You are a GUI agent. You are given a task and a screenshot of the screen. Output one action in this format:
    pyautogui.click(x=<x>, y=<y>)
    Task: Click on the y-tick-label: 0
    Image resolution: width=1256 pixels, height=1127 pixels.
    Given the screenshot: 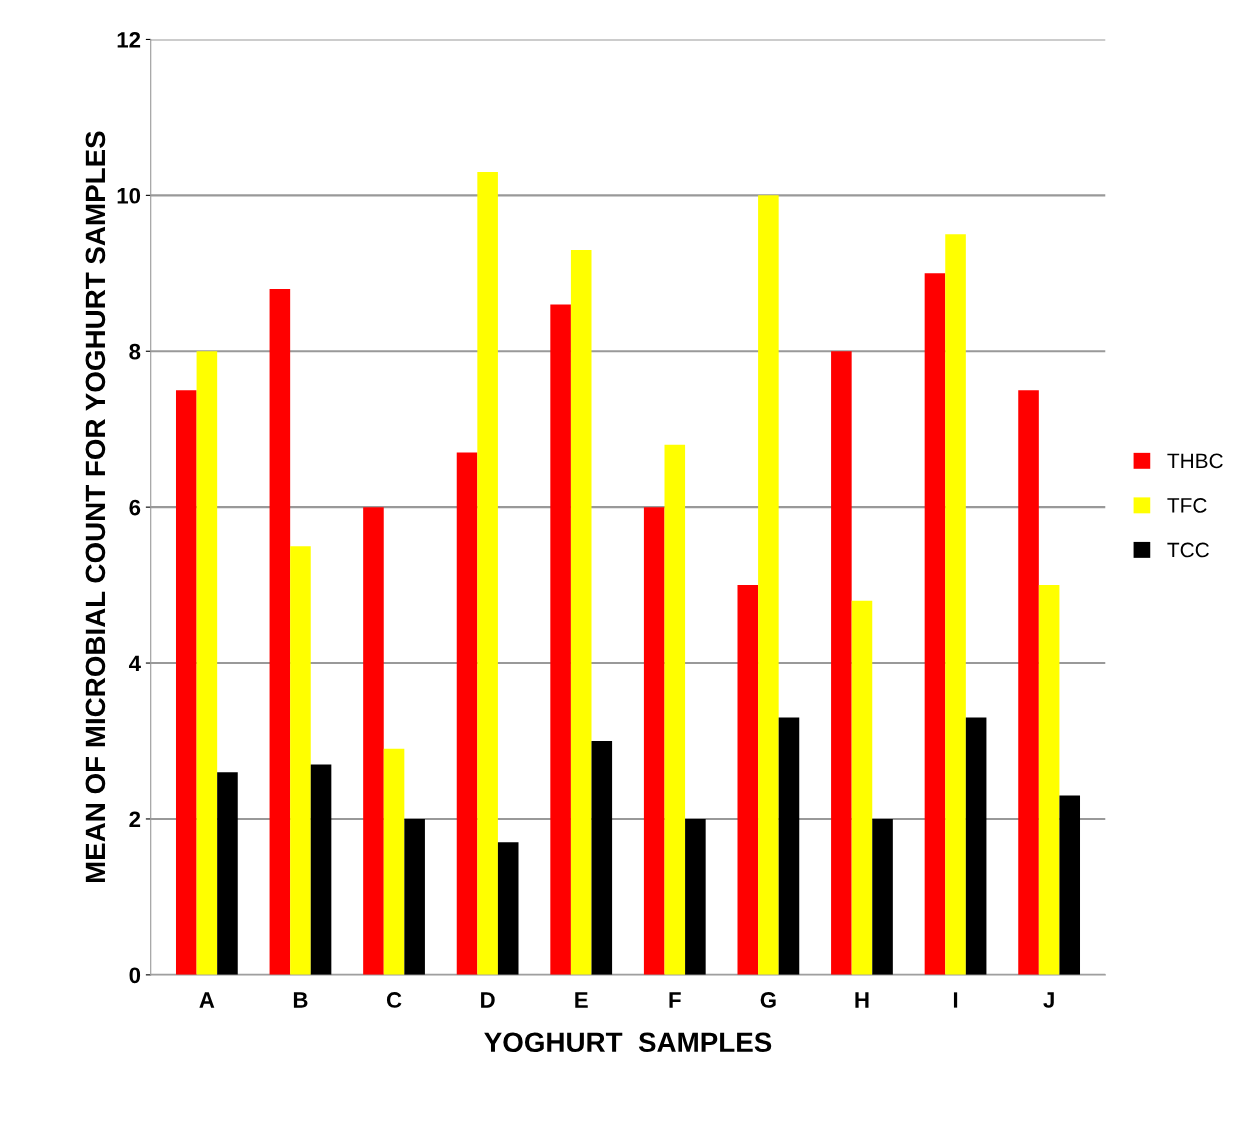 What is the action you would take?
    pyautogui.click(x=135, y=975)
    